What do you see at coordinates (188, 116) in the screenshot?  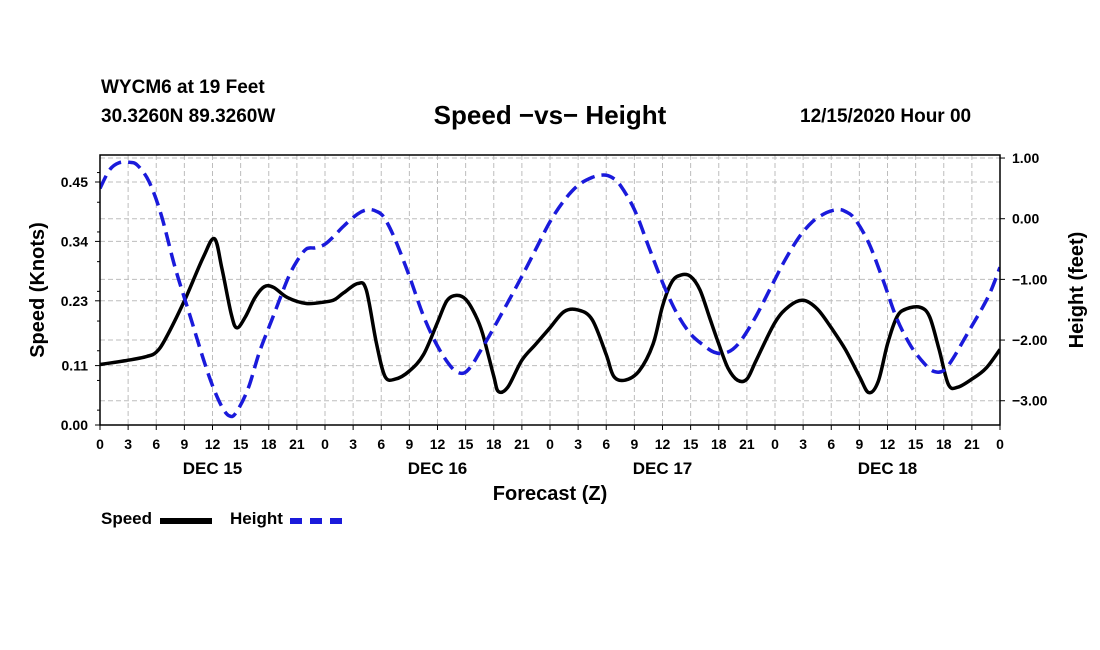 I see `station-coordinates: 30.3260N 89.3260W` at bounding box center [188, 116].